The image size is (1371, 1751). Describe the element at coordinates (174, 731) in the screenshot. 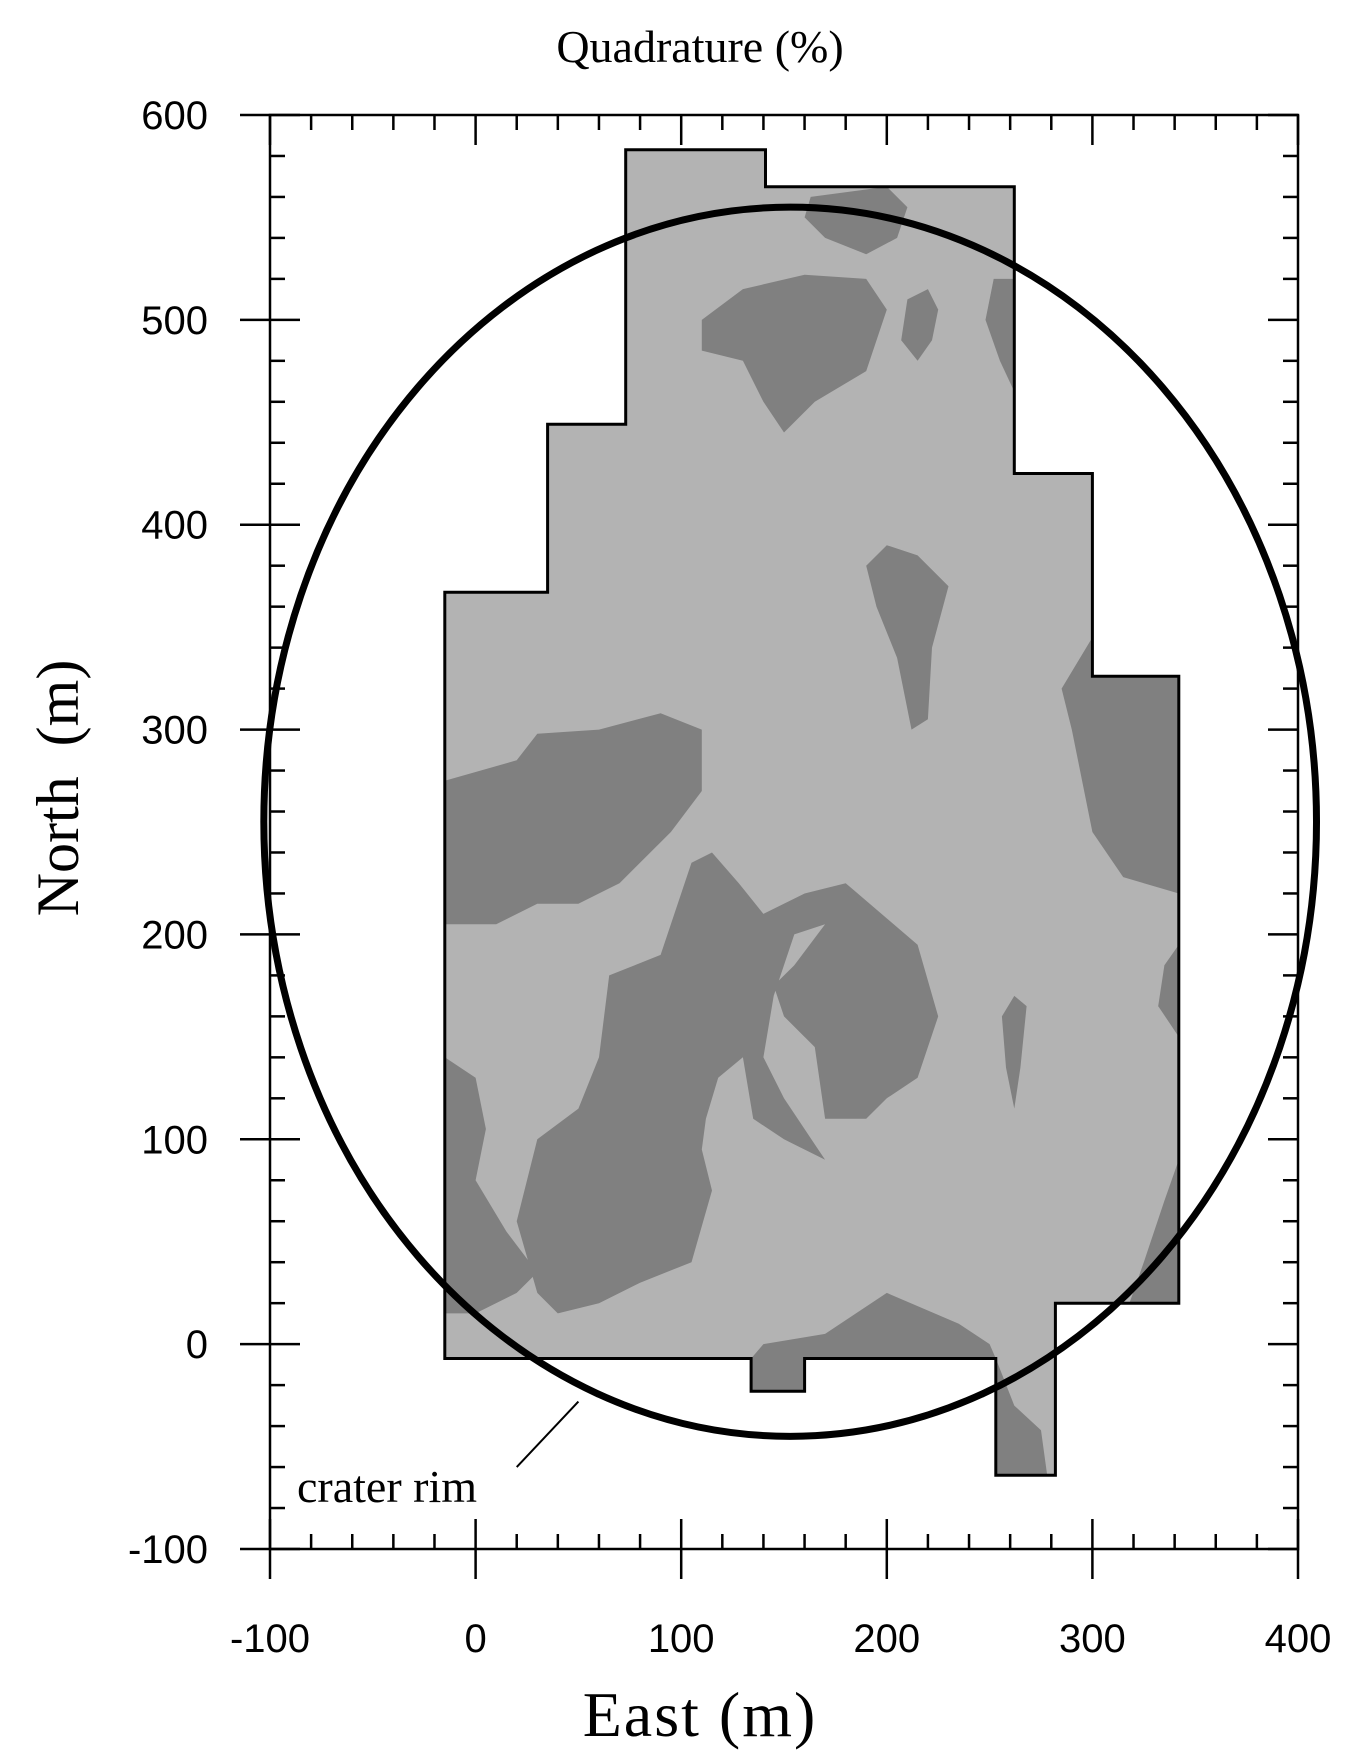

I see `y-tick-label: 300` at that location.